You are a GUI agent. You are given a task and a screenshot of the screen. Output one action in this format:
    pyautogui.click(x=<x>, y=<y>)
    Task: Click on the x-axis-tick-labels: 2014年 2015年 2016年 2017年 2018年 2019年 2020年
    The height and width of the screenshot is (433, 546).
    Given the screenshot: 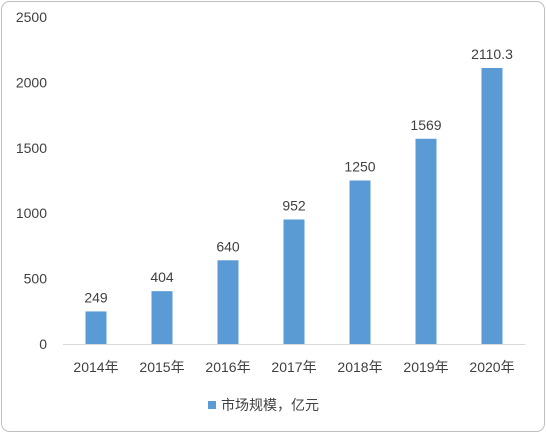 What is the action you would take?
    pyautogui.click(x=293, y=367)
    